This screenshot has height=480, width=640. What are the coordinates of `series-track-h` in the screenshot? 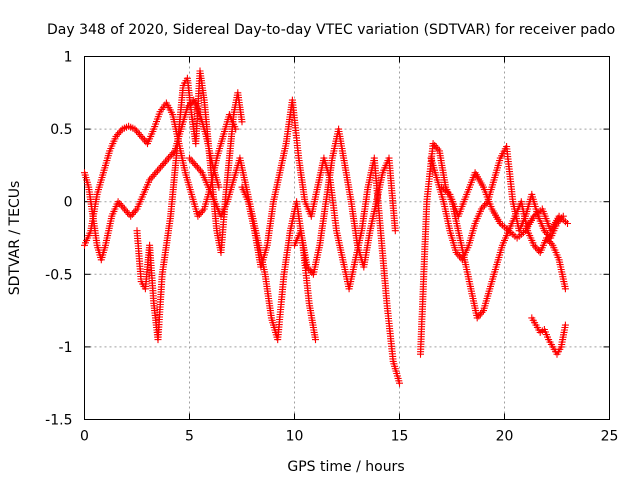 It's located at (497, 203).